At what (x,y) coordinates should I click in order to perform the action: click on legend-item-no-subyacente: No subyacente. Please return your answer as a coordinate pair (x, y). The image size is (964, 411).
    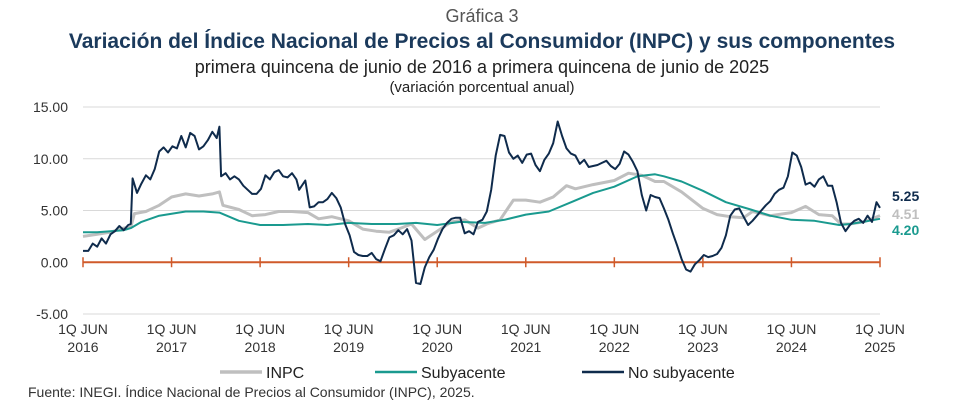
    Looking at the image, I should click on (658, 373).